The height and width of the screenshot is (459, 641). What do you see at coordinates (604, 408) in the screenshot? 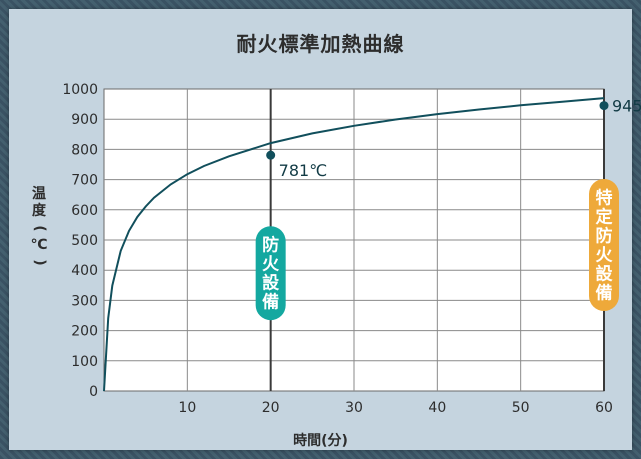
I see `x-tick-label: 60` at bounding box center [604, 408].